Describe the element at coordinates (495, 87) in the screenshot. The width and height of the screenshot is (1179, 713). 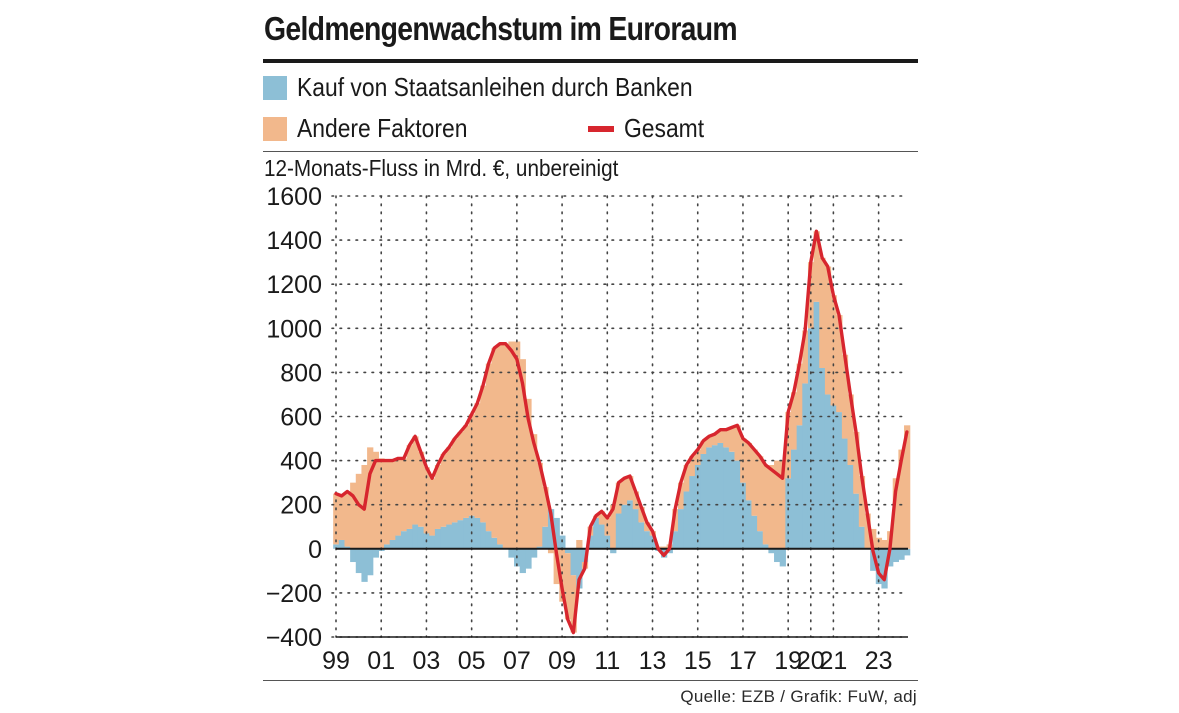
I see `legend-label-banks: Kauf von Staatsanleihen durch Banken` at that location.